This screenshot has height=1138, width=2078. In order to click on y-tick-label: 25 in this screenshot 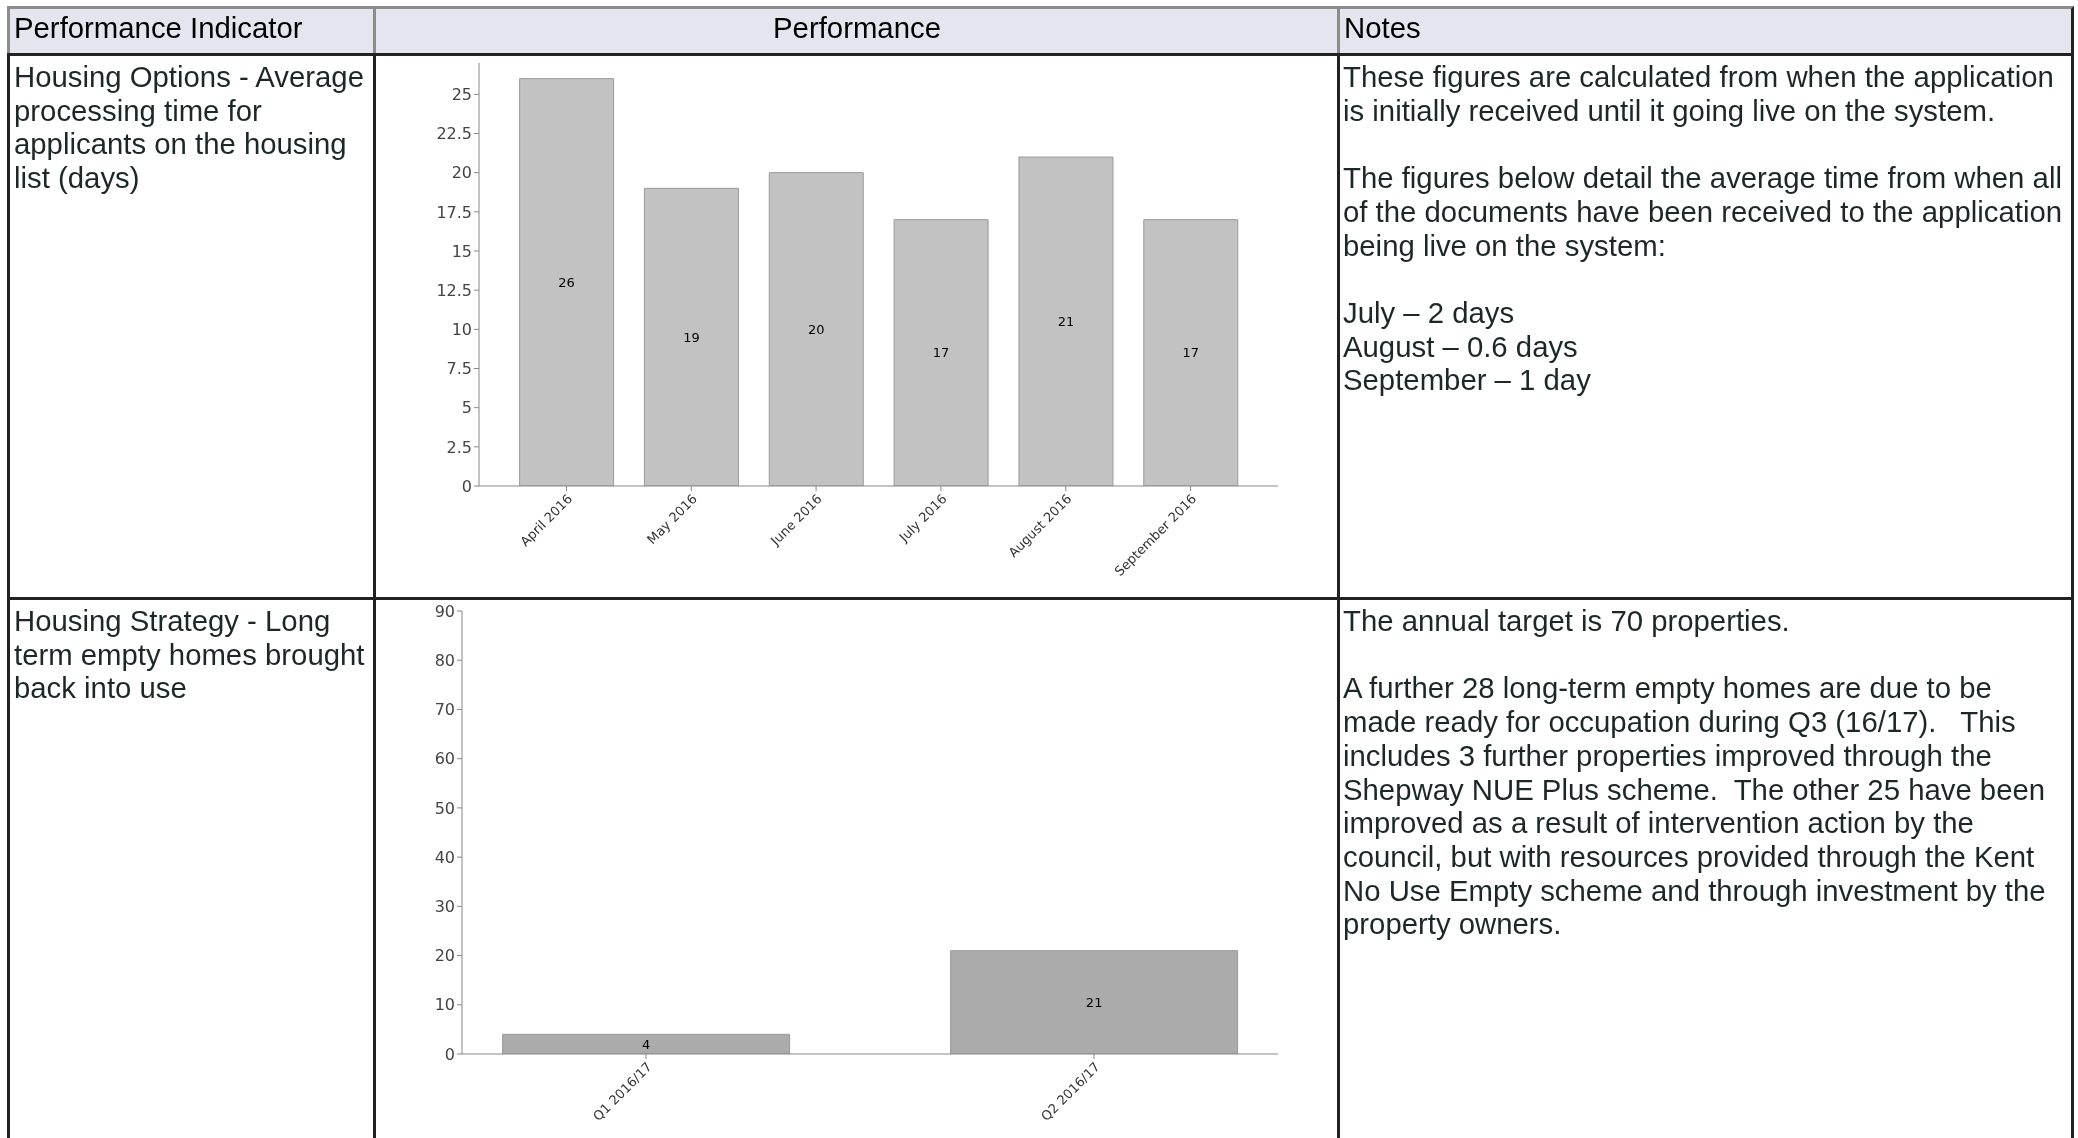, I will do `click(461, 95)`.